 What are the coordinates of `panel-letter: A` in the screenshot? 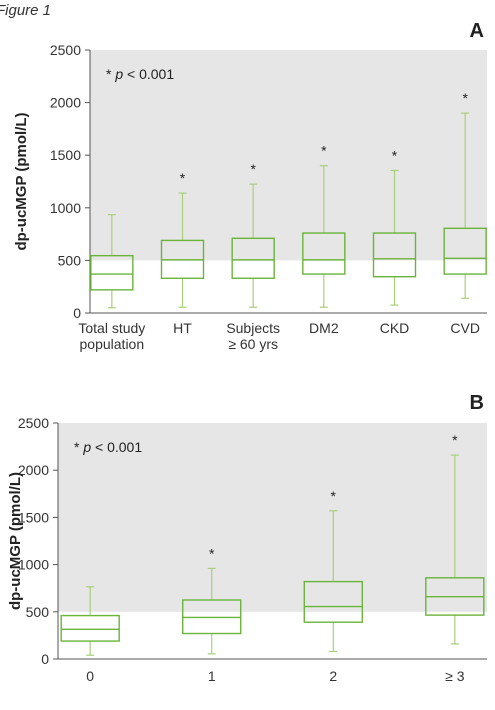 It's located at (477, 31).